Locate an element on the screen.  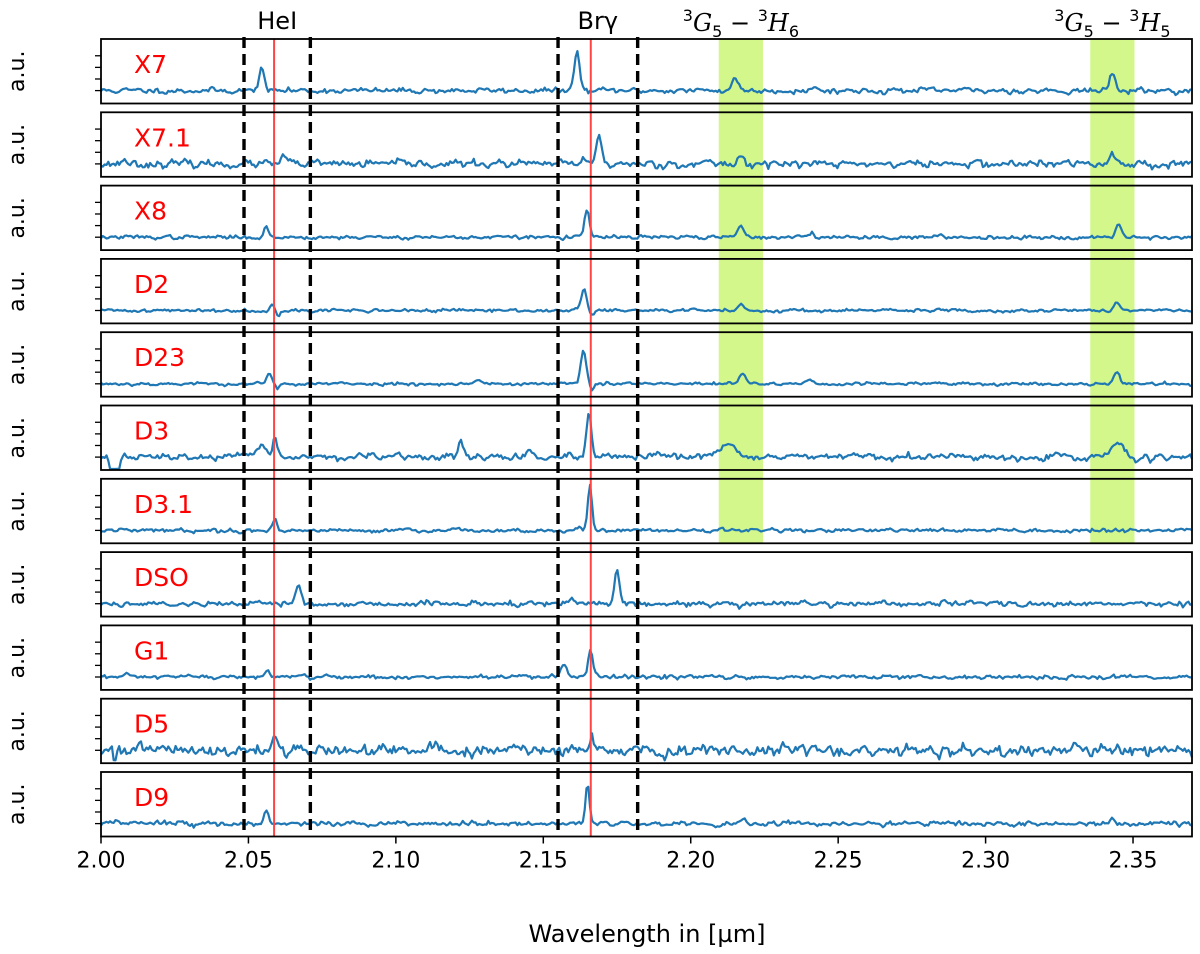
band-3g5-3h6-label: 3G5 − 3H6 is located at coordinates (741, 23).